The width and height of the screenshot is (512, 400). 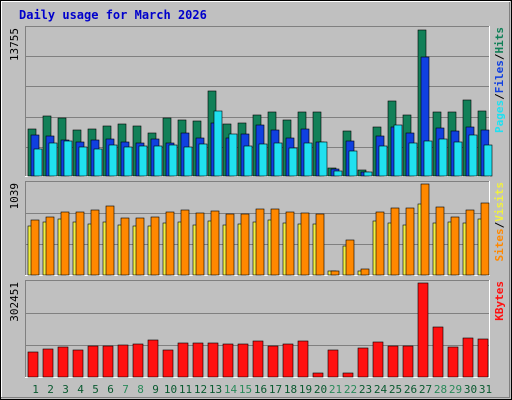 I want to click on day-label-7: 7, so click(x=125, y=389).